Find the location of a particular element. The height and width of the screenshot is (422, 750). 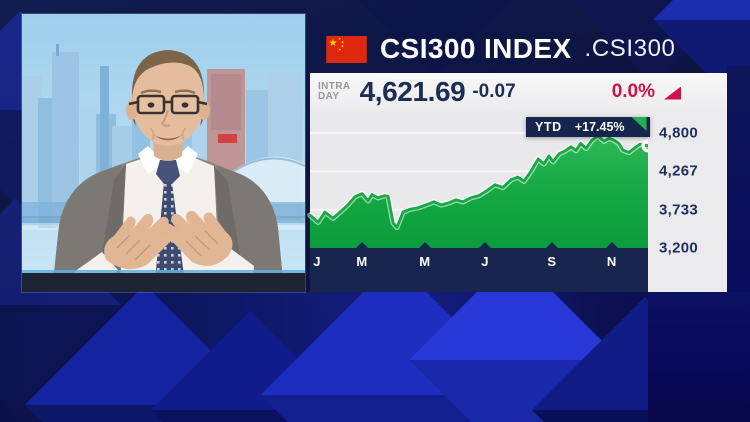

quote-bar: INTRA DAY 4,621.69 -0.07 0.0% is located at coordinates (518, 92).